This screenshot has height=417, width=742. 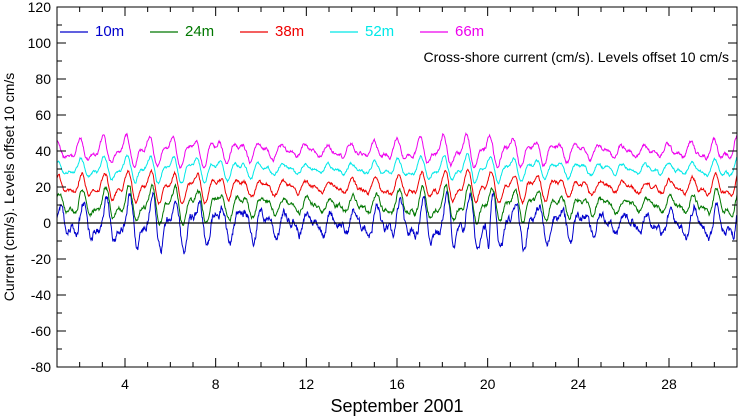 I want to click on y-tick-label: 40, so click(x=43, y=151).